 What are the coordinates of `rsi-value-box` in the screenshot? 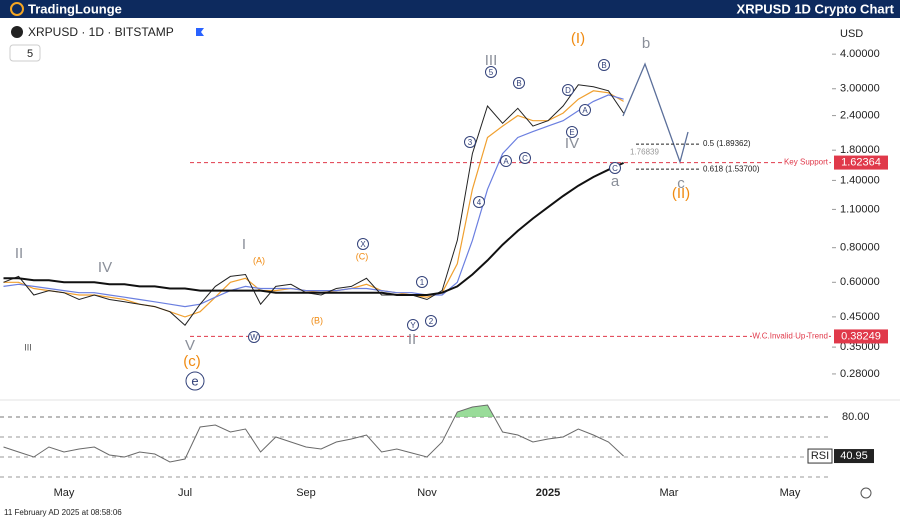 It's located at (854, 456).